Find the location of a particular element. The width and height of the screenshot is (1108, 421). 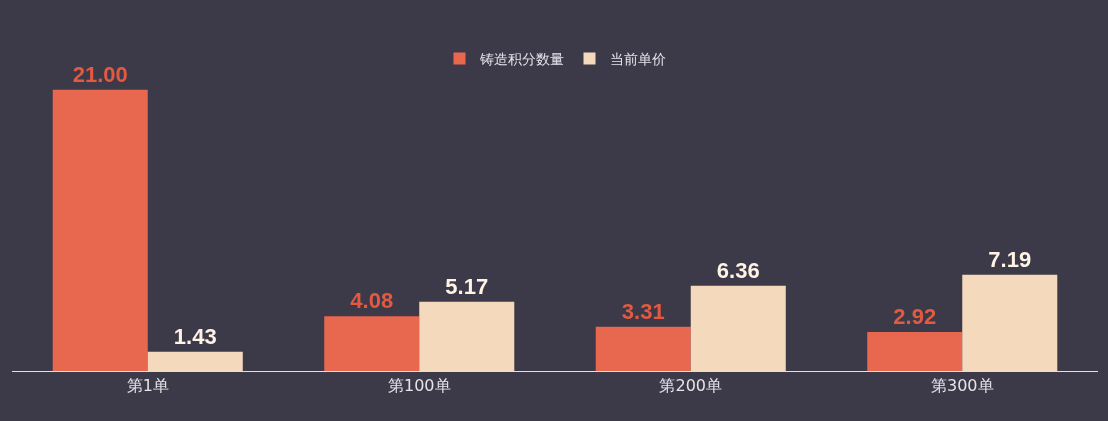

data-label: 2.92 is located at coordinates (915, 316).